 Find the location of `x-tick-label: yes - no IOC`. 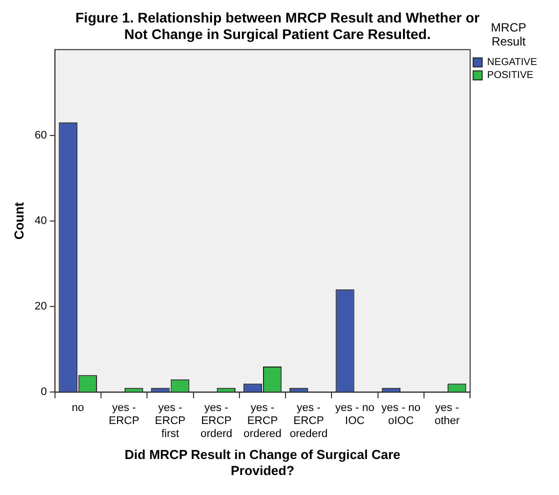

x-tick-label: yes - no IOC is located at coordinates (354, 415).